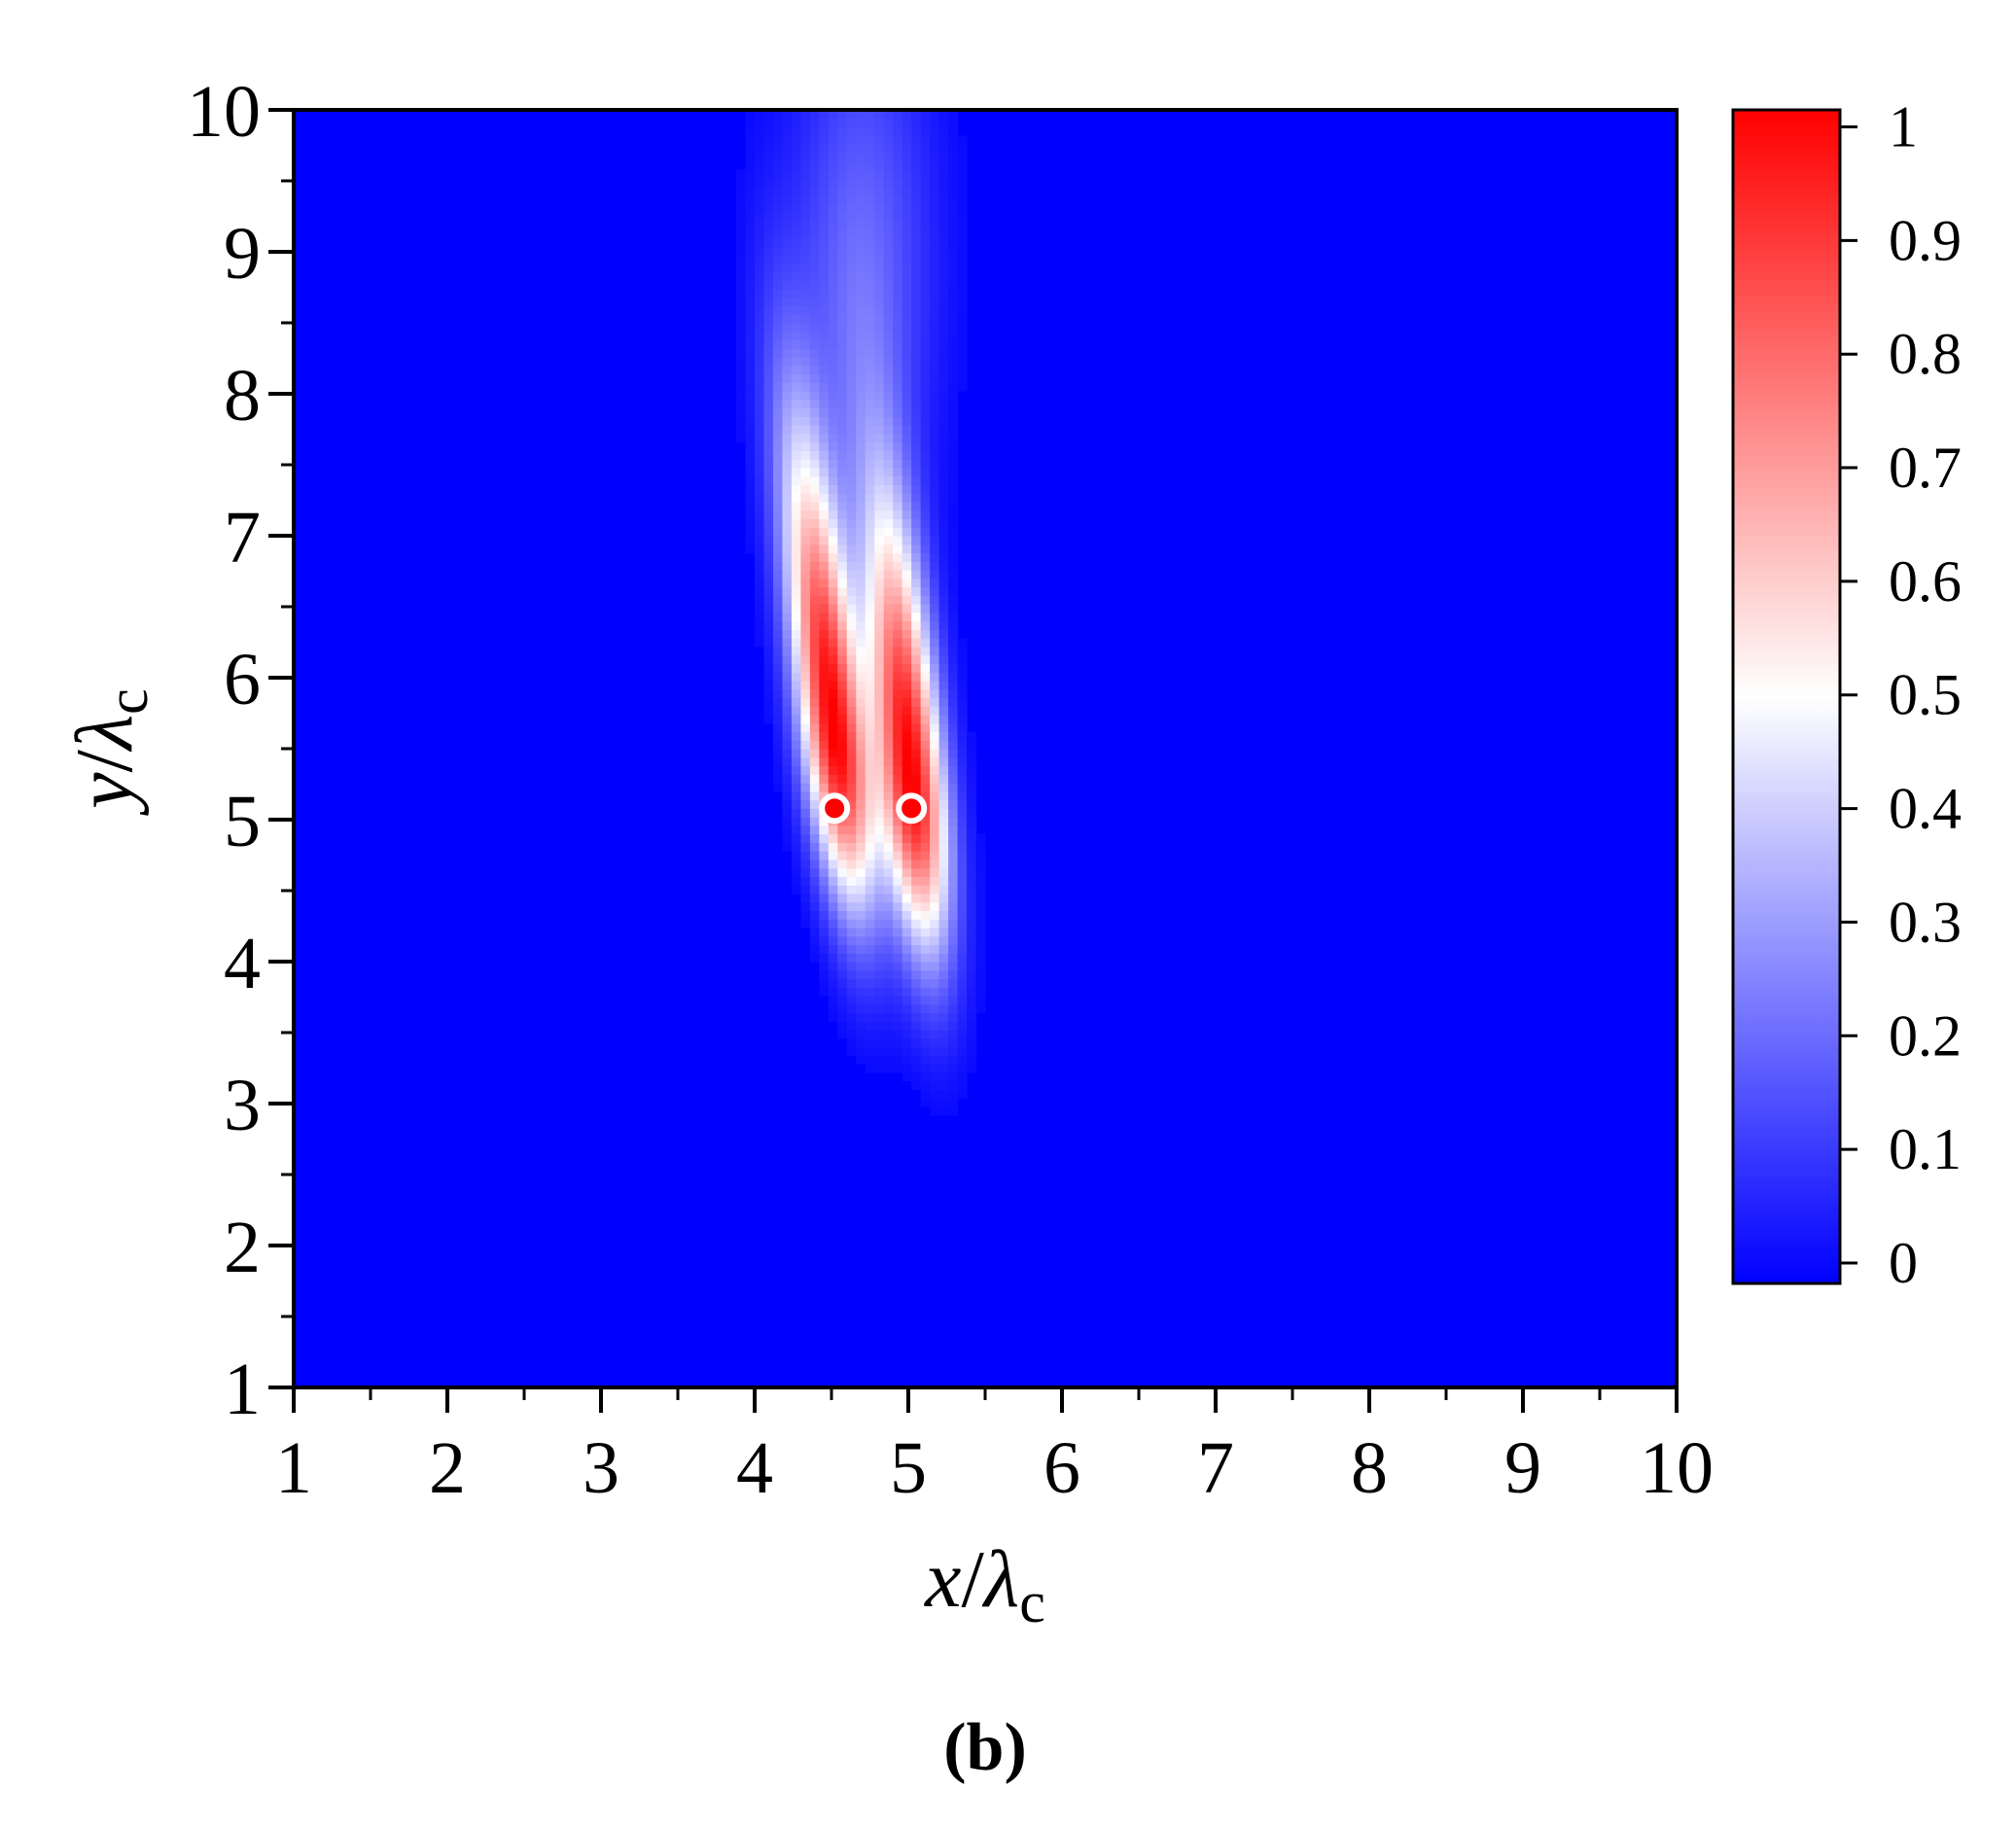 The width and height of the screenshot is (2016, 1825). Describe the element at coordinates (243, 1247) in the screenshot. I see `y-tick-label: 2` at that location.